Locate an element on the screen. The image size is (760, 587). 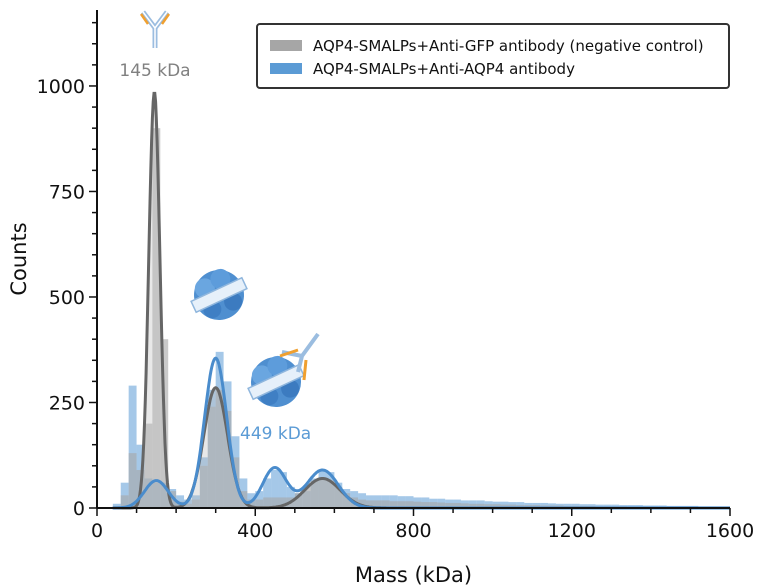
legend-swatch-negative-control is located at coordinates (286, 45).